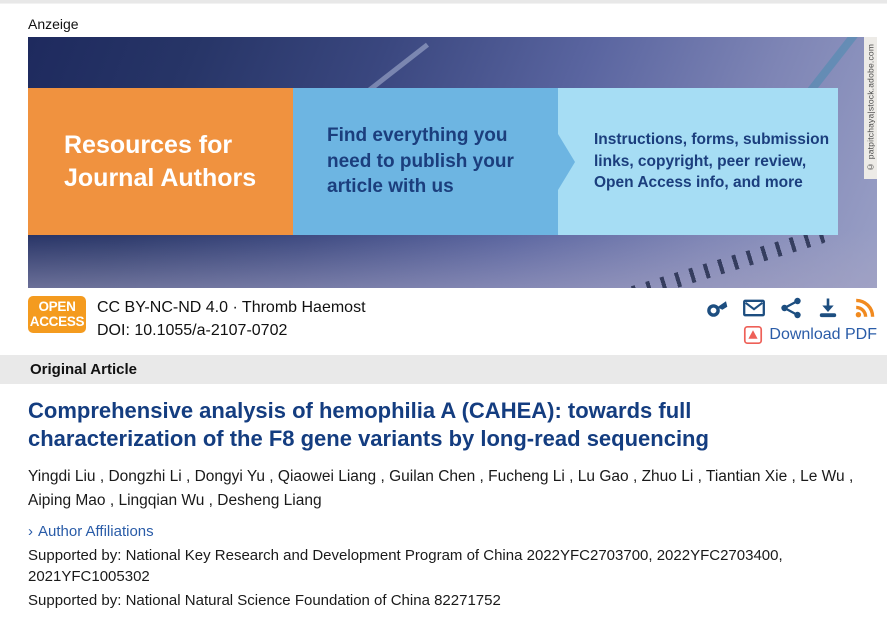  I want to click on open-access-badge: OPEN ACCESS, so click(57, 314).